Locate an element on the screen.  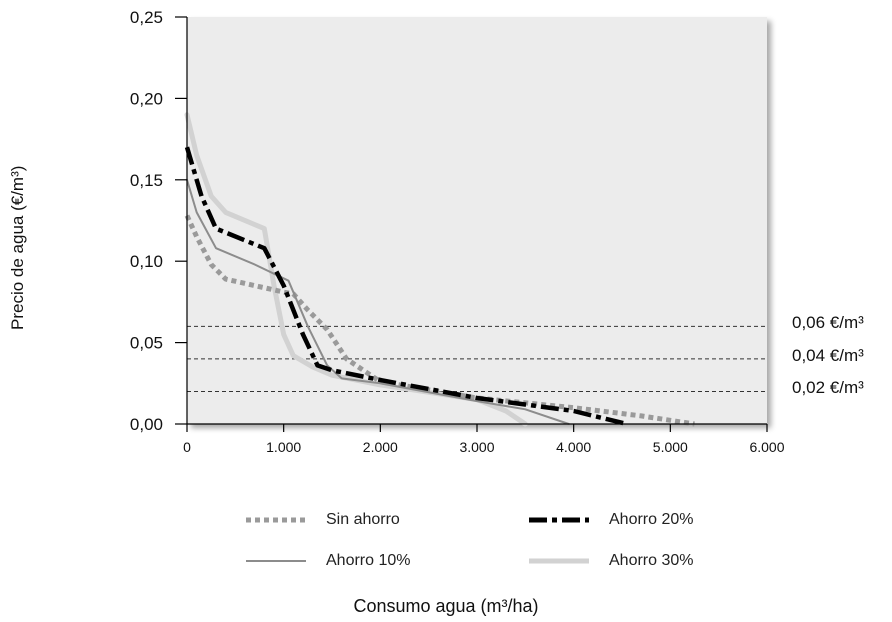
legend-item-ahorro-20: Ahorro 20% is located at coordinates (610, 520).